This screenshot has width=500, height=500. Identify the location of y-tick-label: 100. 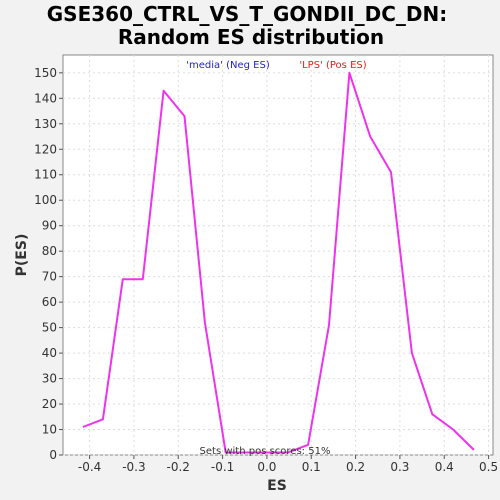
(45, 200).